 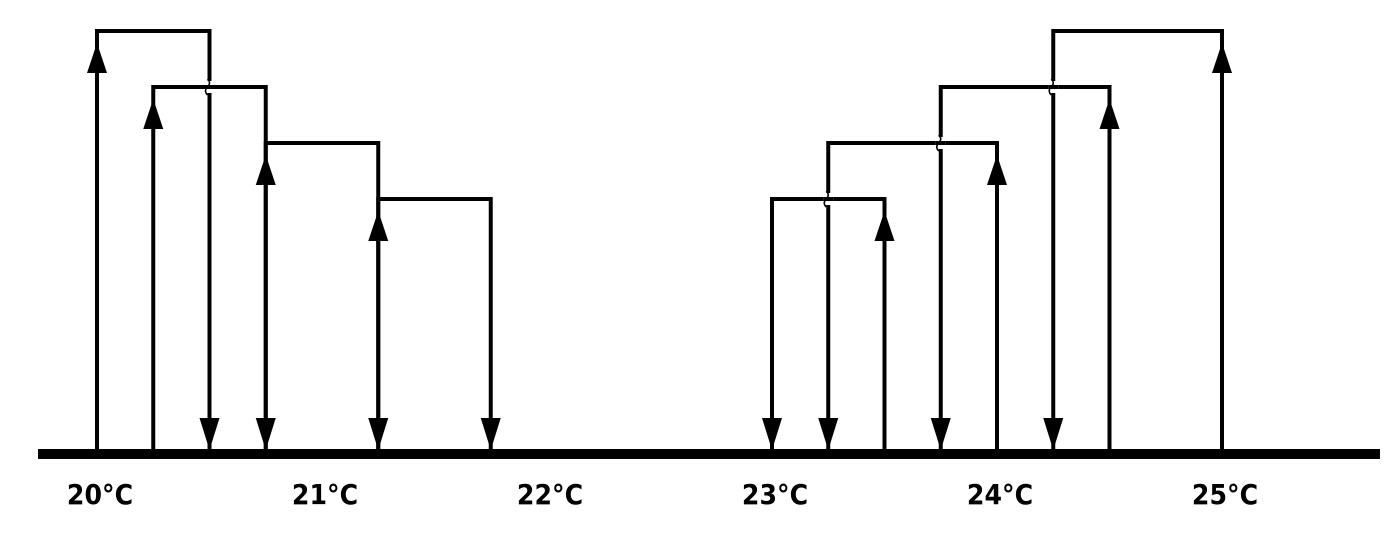 I want to click on tick-label-20: 20°C, so click(x=100, y=494).